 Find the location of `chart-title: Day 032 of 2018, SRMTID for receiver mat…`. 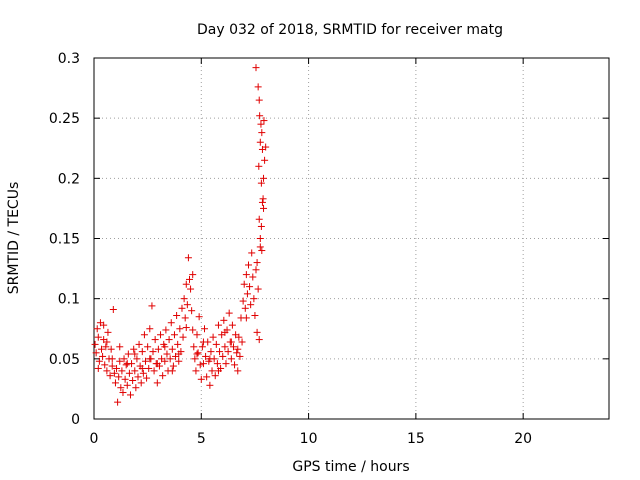

chart-title: Day 032 of 2018, SRMTID for receiver mat… is located at coordinates (350, 30).